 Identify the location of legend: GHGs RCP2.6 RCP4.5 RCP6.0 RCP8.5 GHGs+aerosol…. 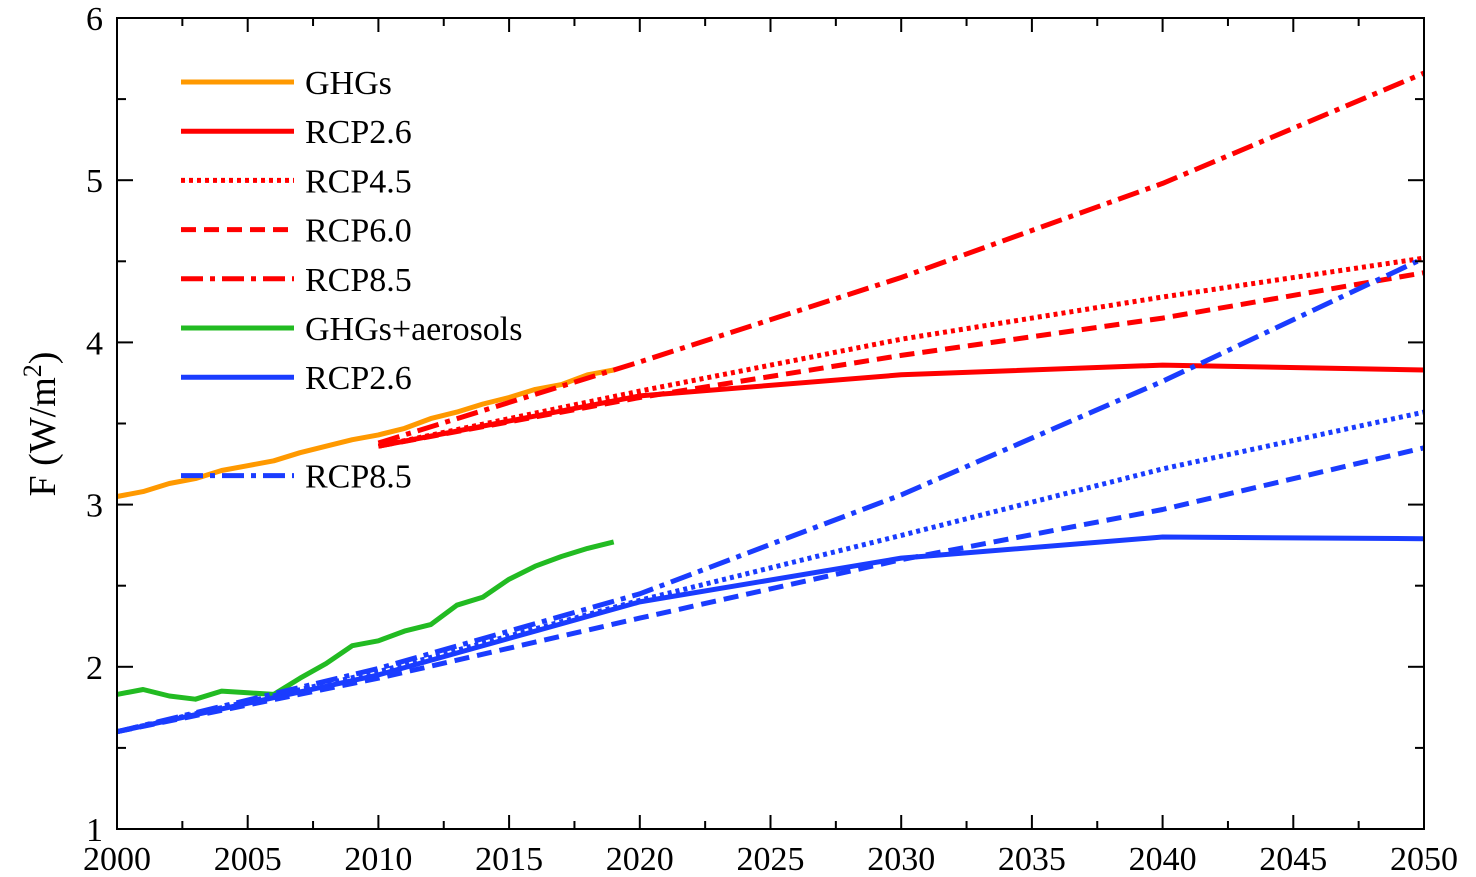
(351, 280).